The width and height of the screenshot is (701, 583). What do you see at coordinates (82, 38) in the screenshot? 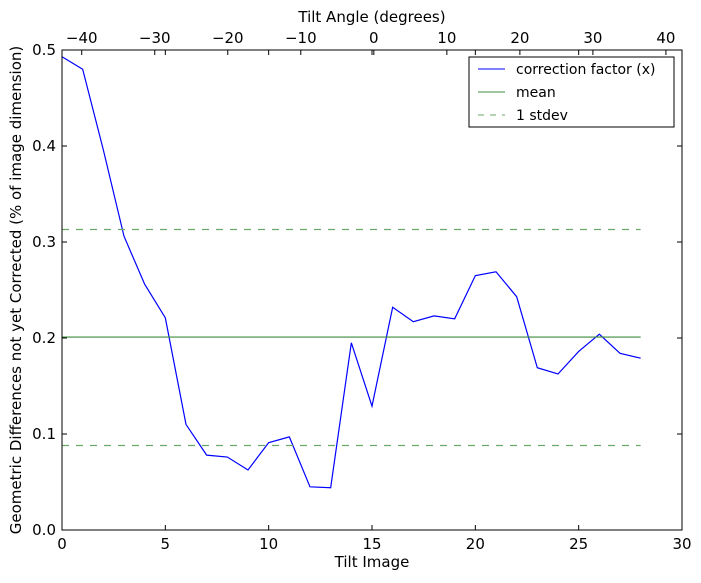
I see `top-x-tick-label: −40` at bounding box center [82, 38].